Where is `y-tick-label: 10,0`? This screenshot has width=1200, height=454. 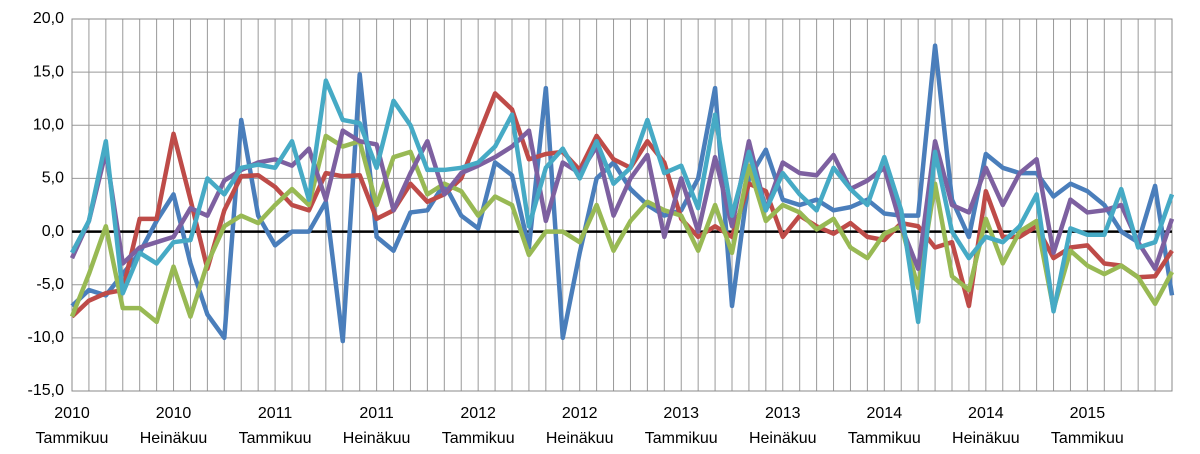 y-tick-label: 10,0 is located at coordinates (48, 125).